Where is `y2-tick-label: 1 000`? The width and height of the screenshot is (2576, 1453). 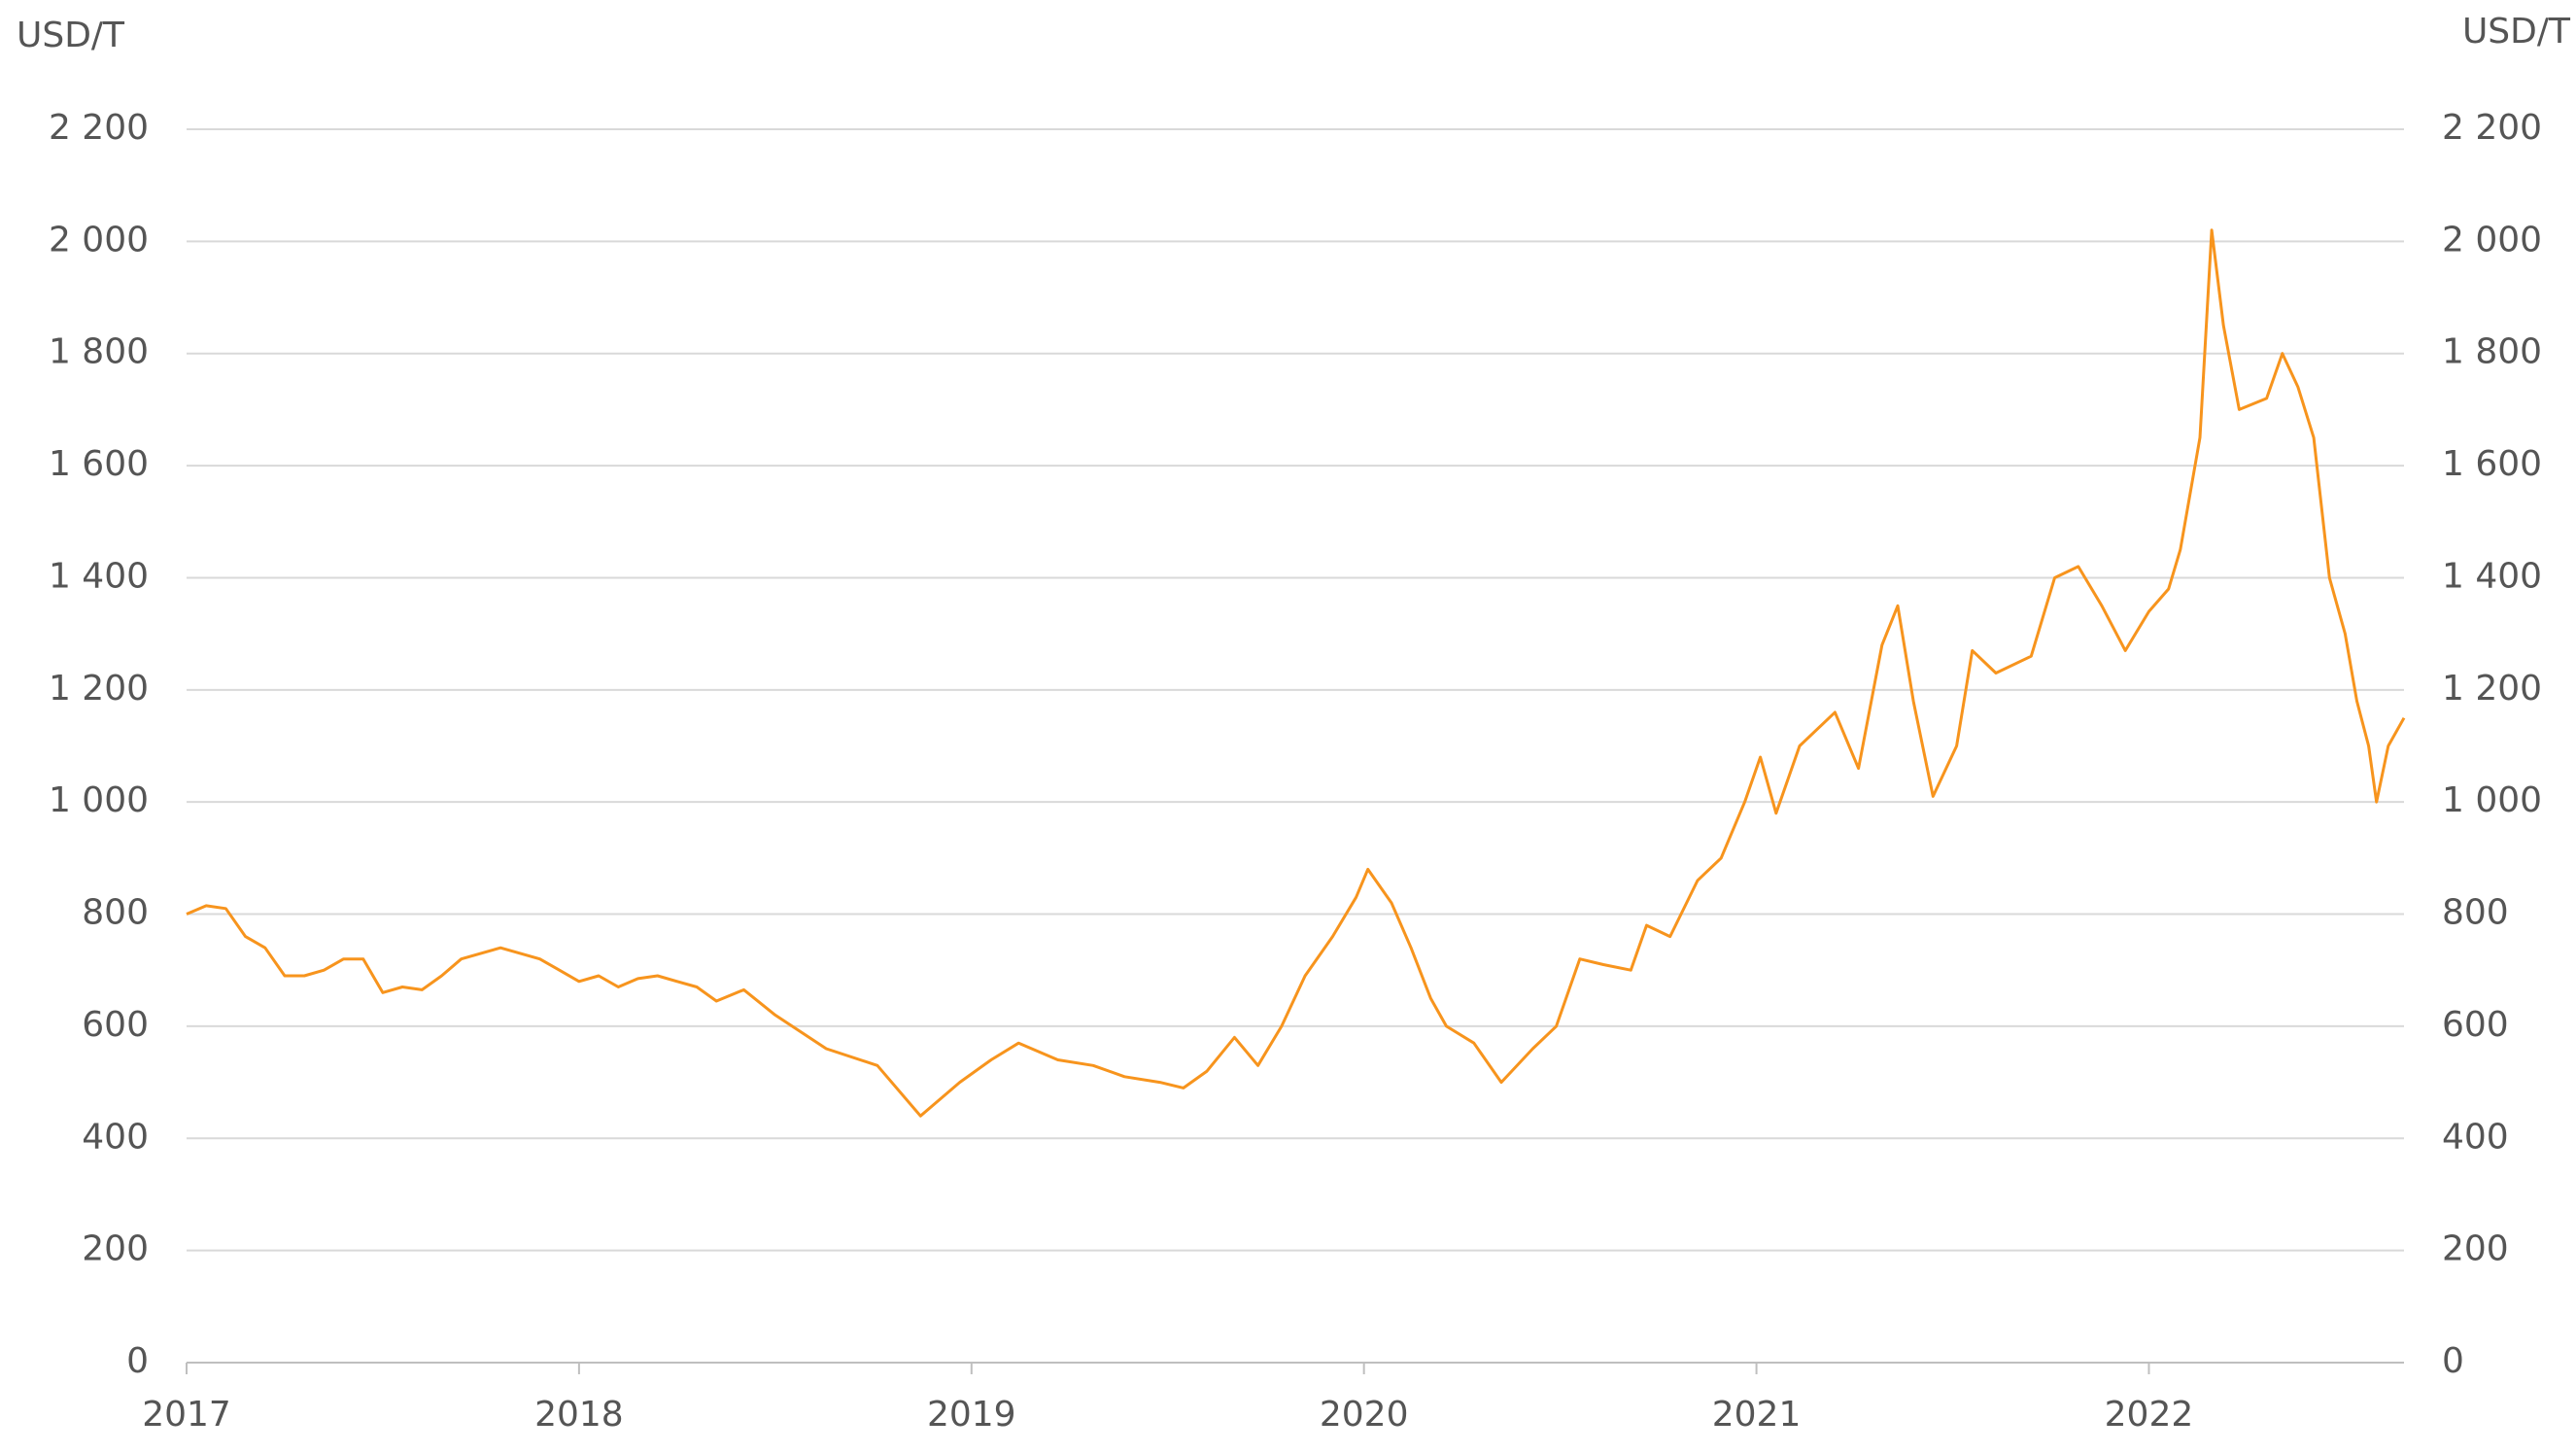
y2-tick-label: 1 000 is located at coordinates (2492, 800).